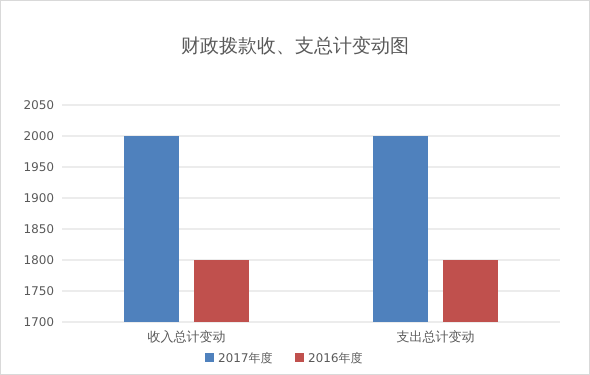 This screenshot has width=590, height=375. What do you see at coordinates (295, 46) in the screenshot?
I see `title: 财政拨款收、支总计变动图` at bounding box center [295, 46].